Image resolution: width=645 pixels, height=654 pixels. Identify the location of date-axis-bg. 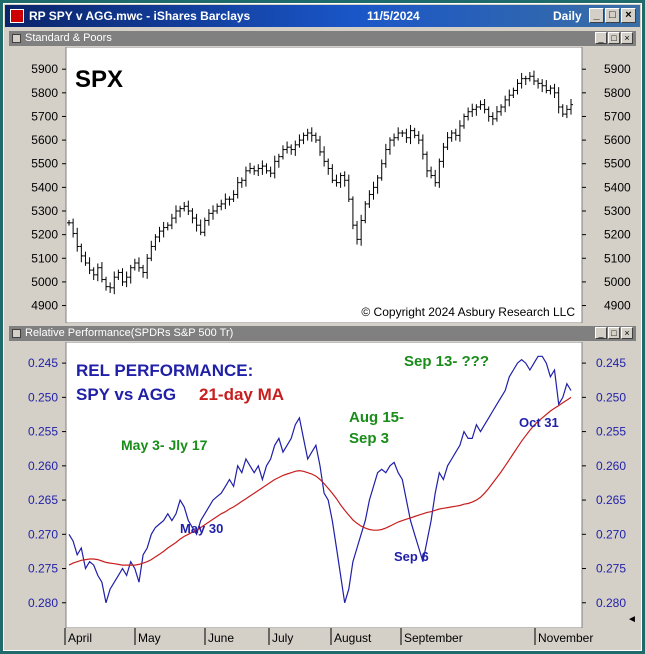
(322, 637).